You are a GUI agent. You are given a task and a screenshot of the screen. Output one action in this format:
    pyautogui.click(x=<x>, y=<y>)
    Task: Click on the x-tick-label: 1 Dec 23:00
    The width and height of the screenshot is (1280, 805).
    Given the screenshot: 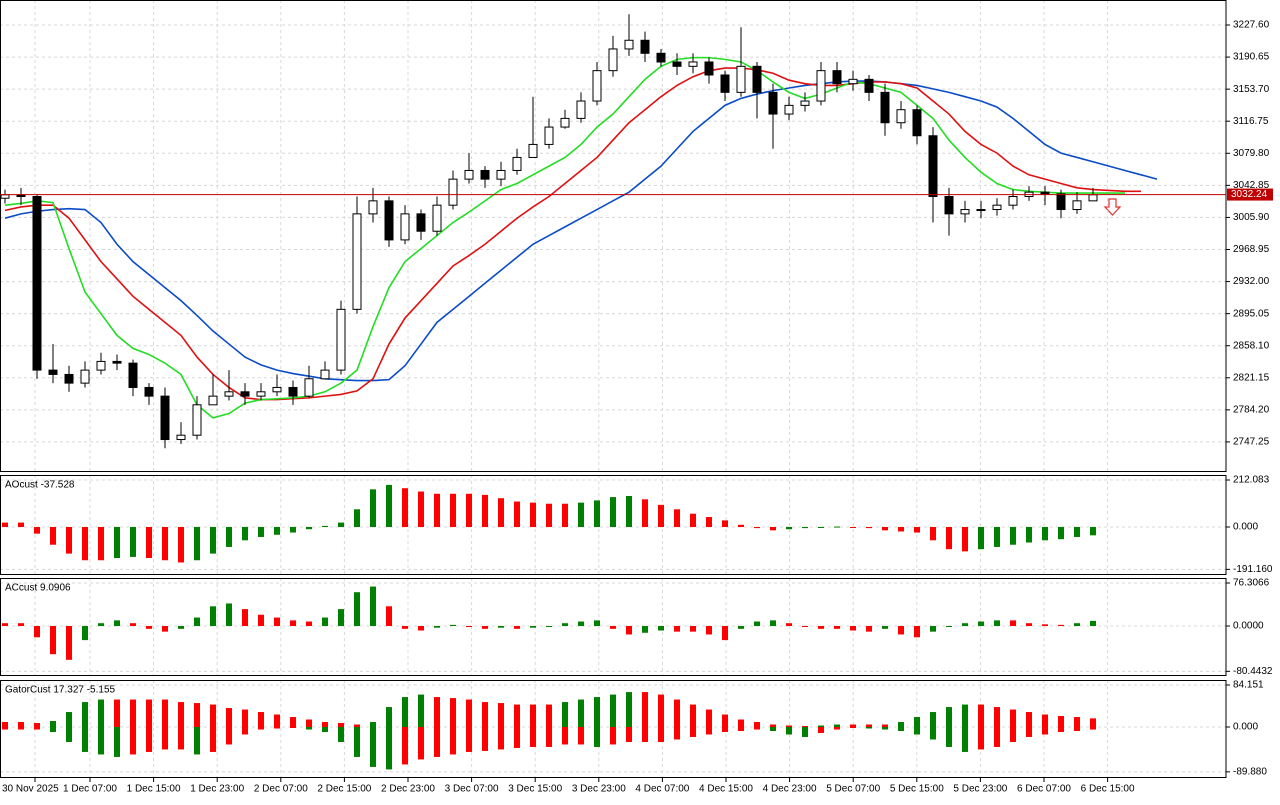 What is the action you would take?
    pyautogui.click(x=217, y=789)
    